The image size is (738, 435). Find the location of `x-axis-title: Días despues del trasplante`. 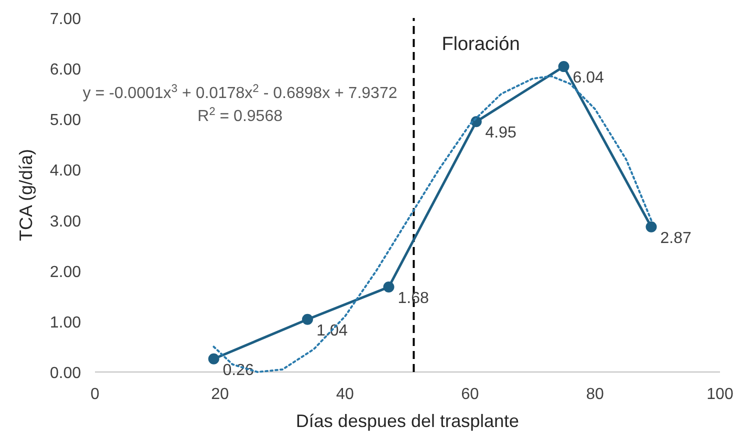

x-axis-title: Días despues del trasplante is located at coordinates (408, 421).